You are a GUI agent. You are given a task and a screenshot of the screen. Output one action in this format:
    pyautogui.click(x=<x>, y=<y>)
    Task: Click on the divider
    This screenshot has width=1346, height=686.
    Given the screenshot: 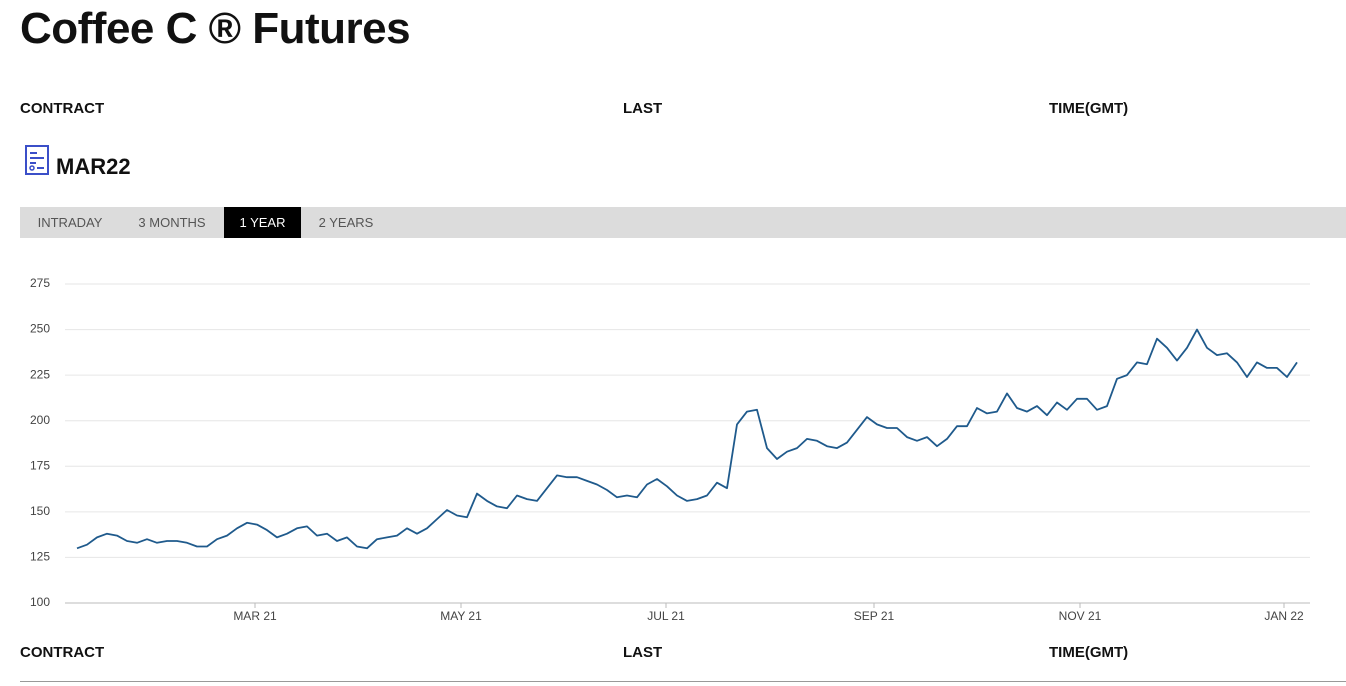 What is the action you would take?
    pyautogui.click(x=683, y=681)
    